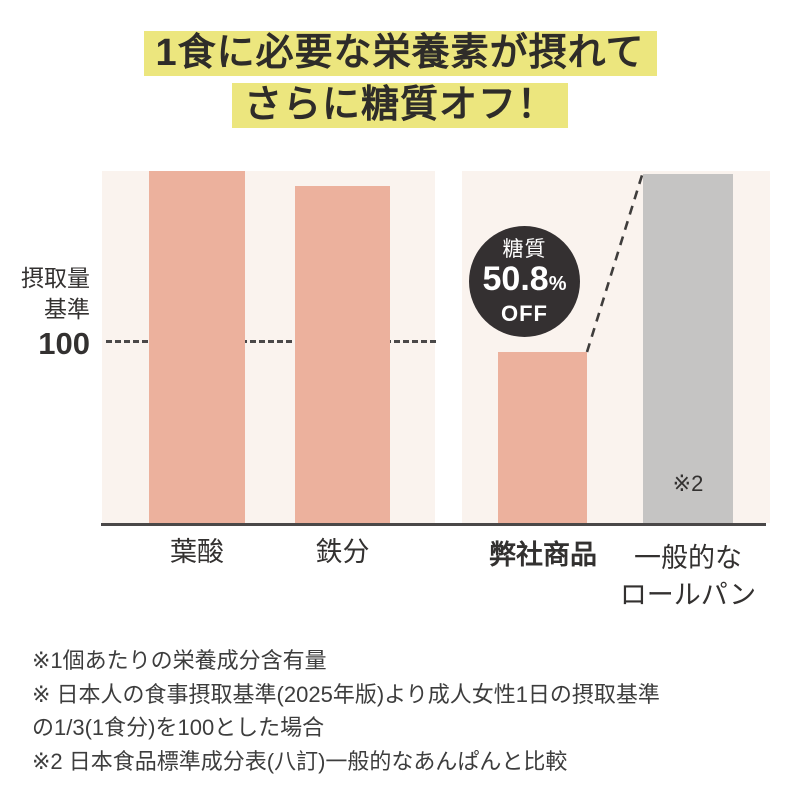 The image size is (800, 800). What do you see at coordinates (67, 309) in the screenshot?
I see `y-axis-label-line-2: 基準` at bounding box center [67, 309].